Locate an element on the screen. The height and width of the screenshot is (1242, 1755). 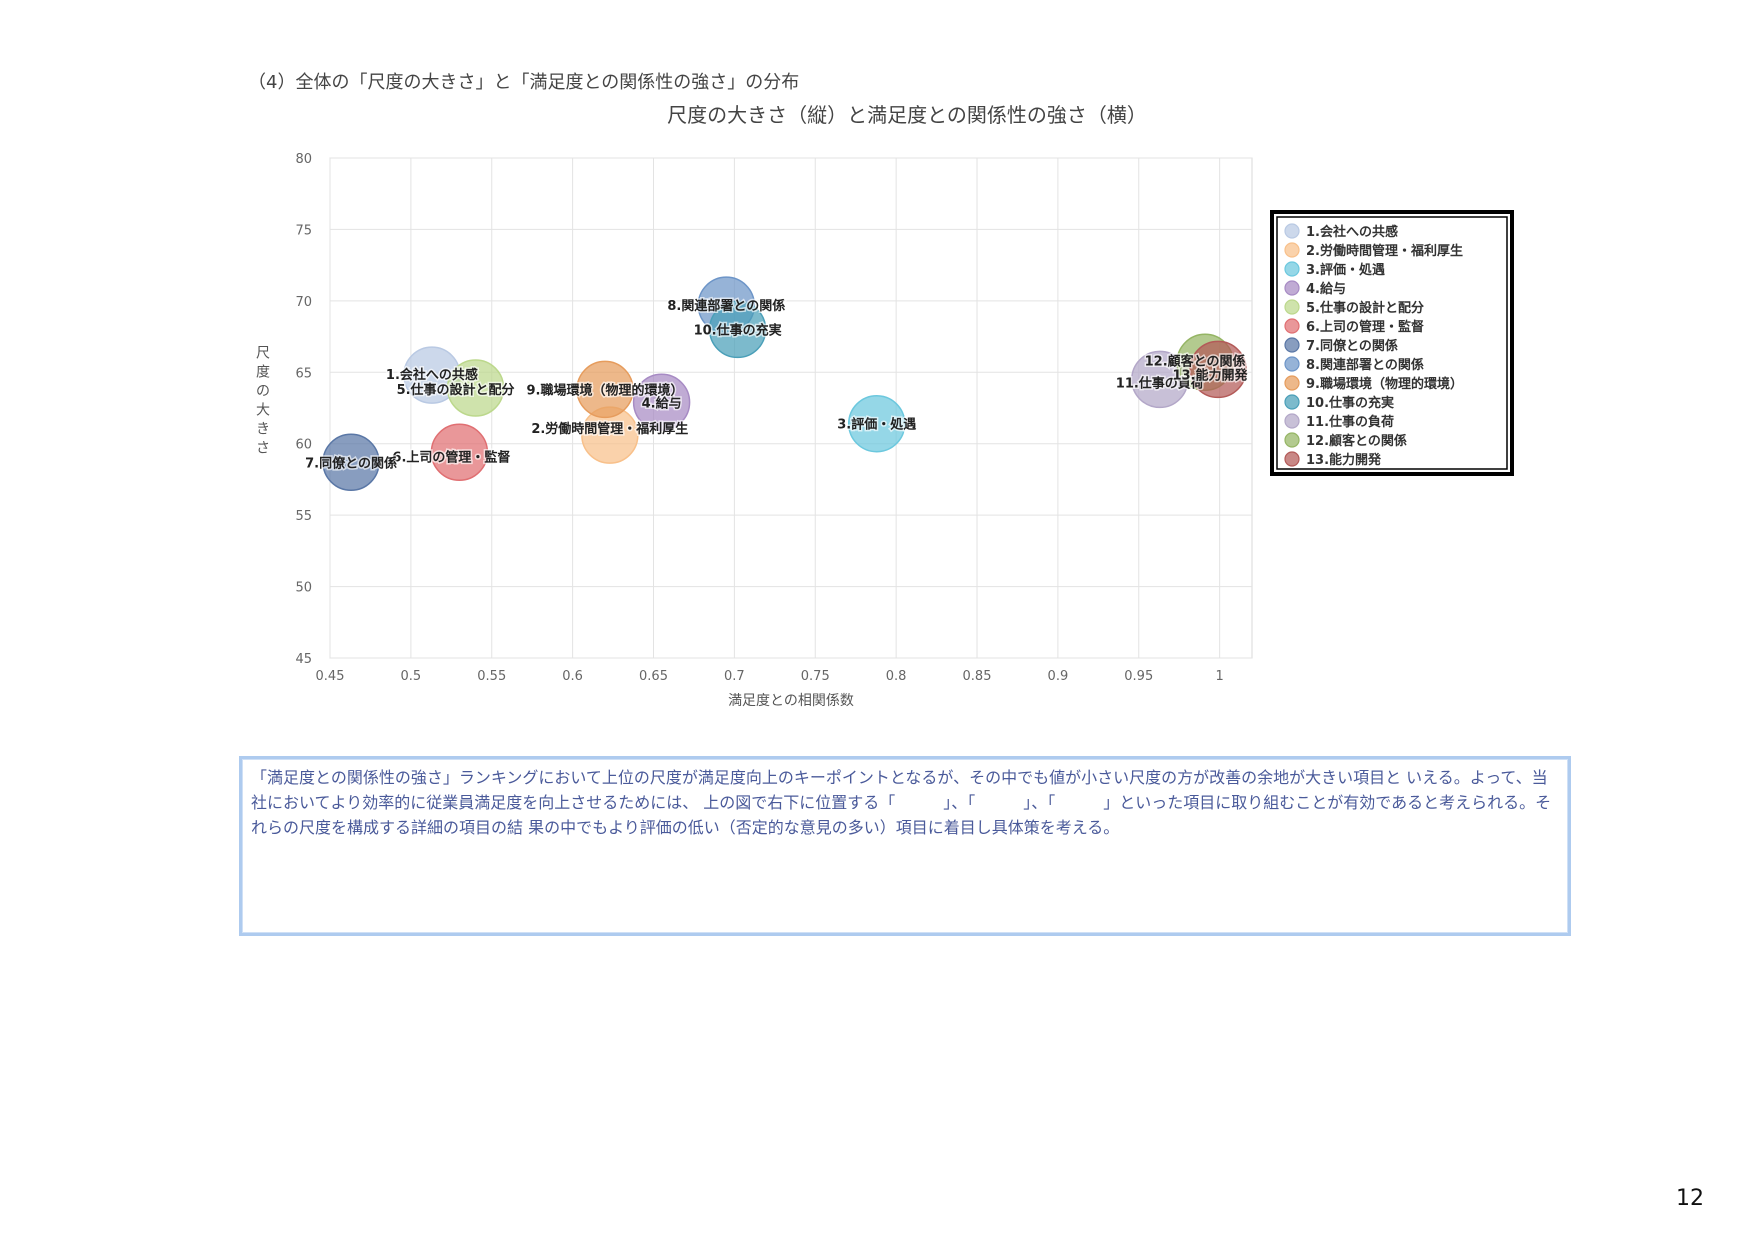
legend-item-2: 2.労働時間管理・福利厚生 is located at coordinates (1384, 251).